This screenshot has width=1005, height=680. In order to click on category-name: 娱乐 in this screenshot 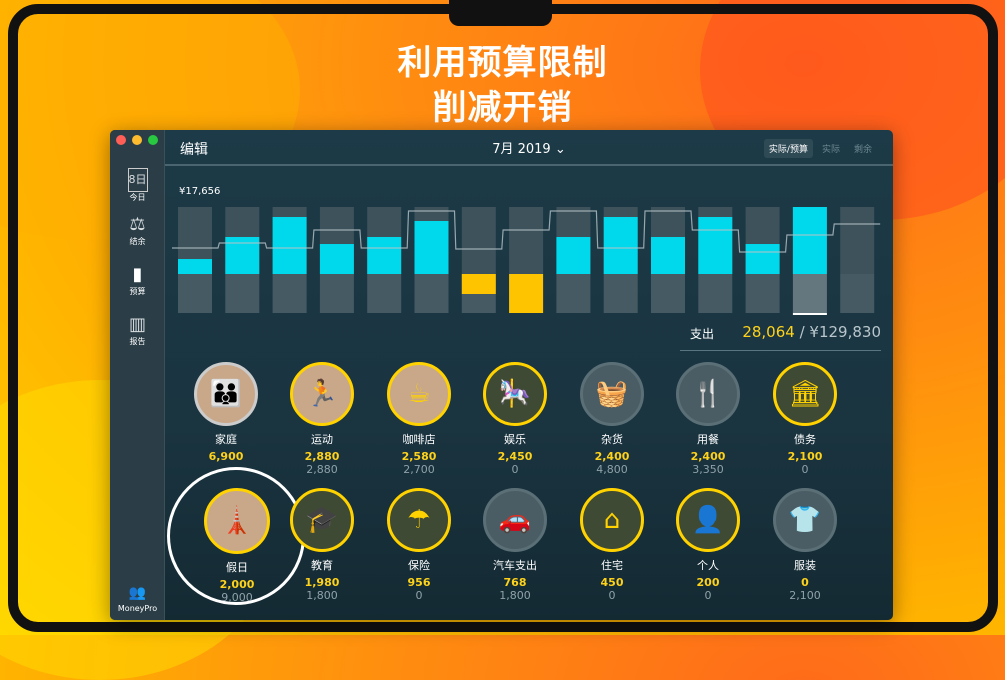, I will do `click(515, 439)`.